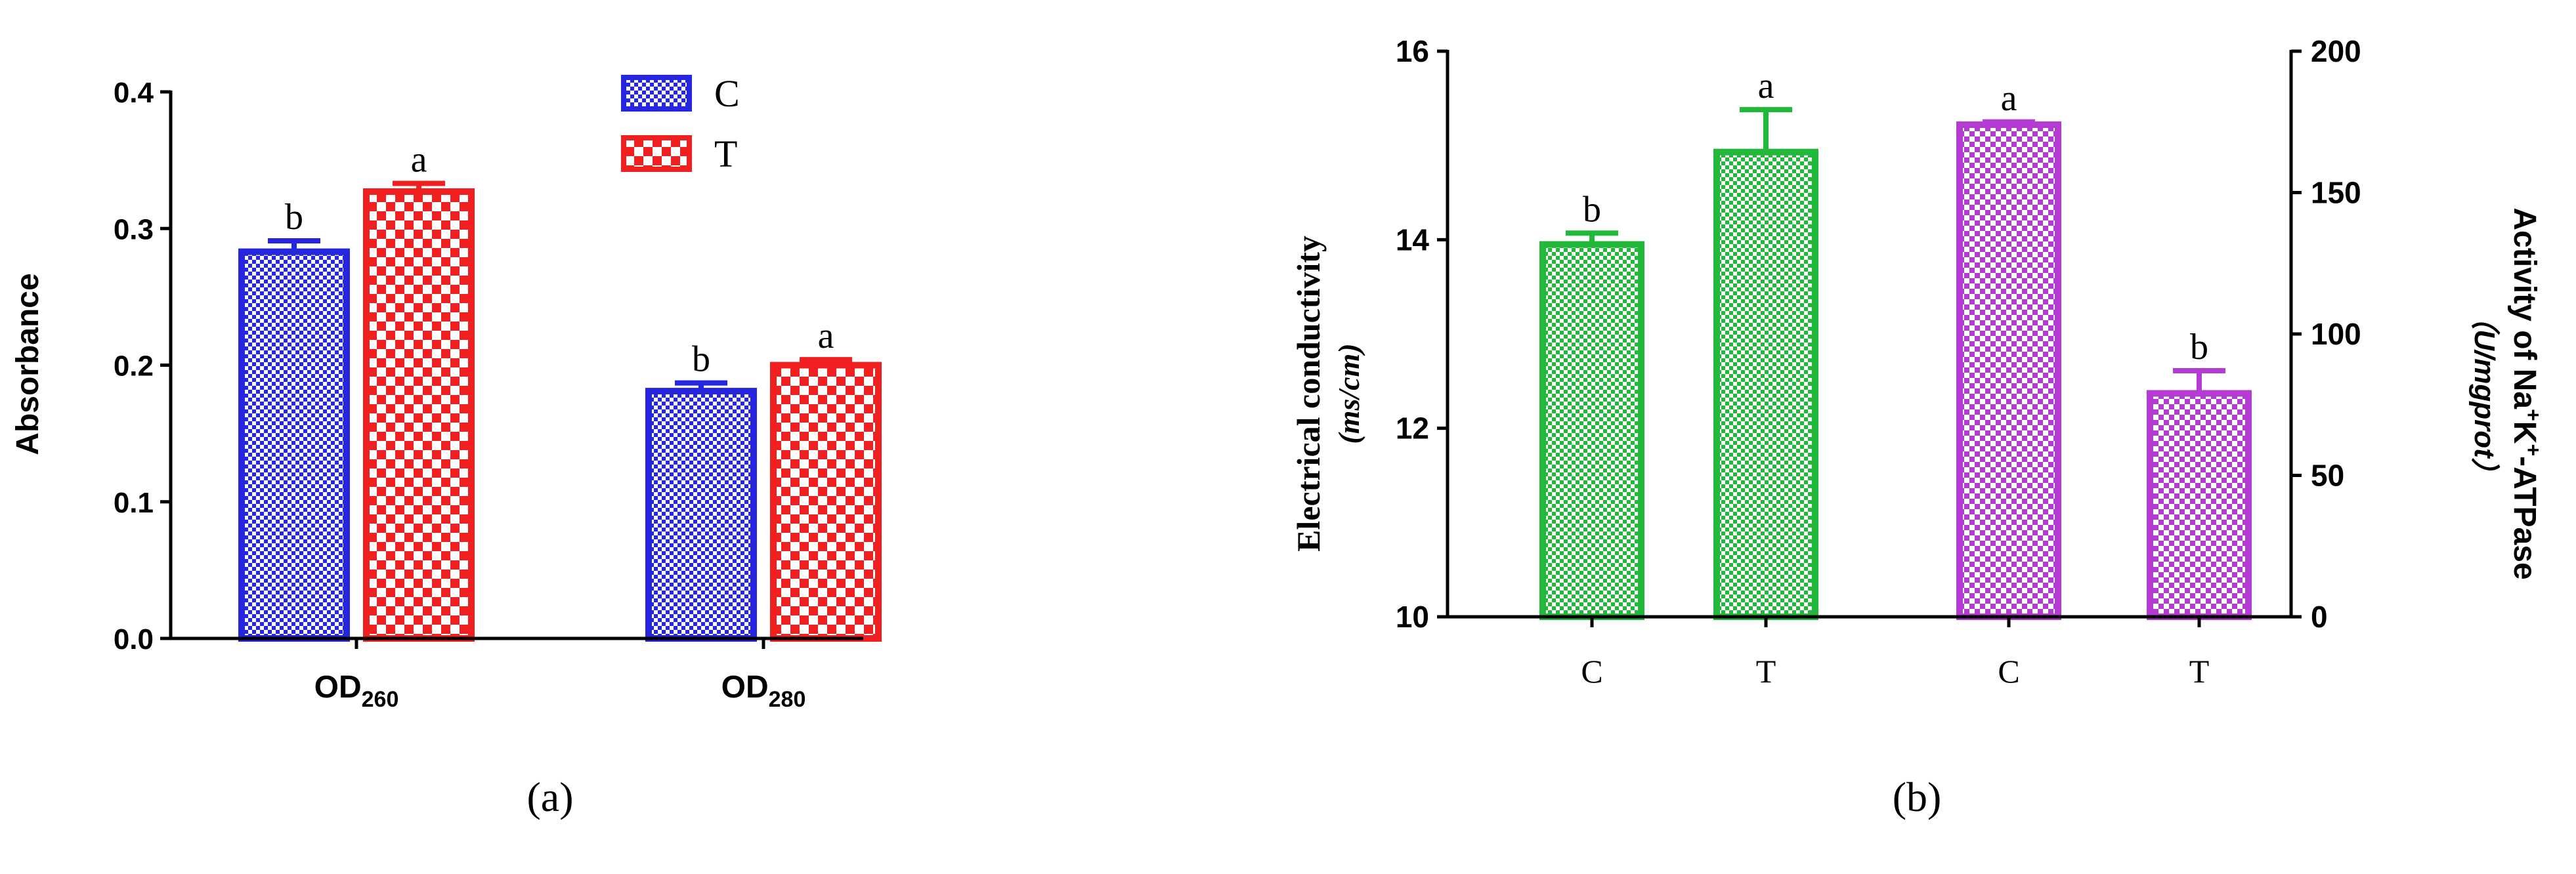 The width and height of the screenshot is (2576, 874). I want to click on panel-b-right-y-tick-label: 100, so click(2336, 334).